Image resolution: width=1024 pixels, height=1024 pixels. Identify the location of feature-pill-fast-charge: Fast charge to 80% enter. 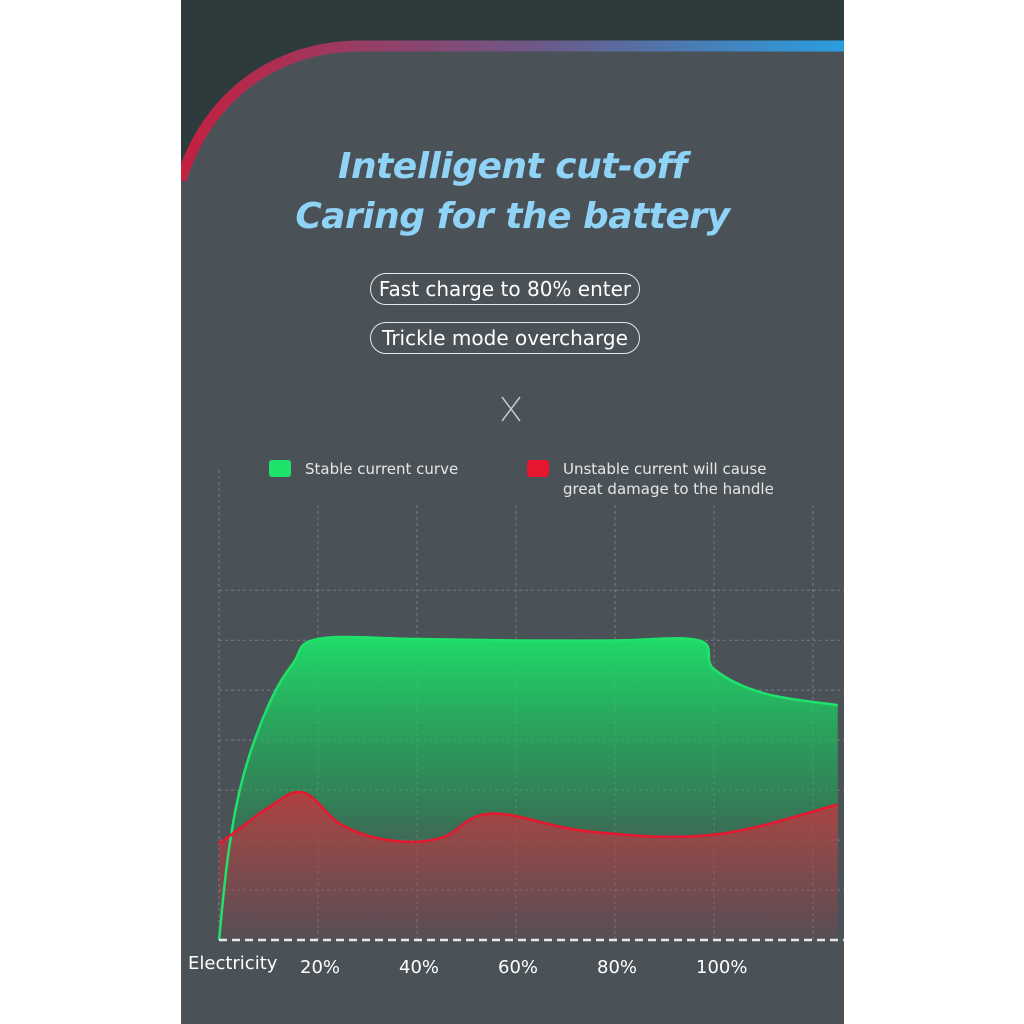
(505, 289).